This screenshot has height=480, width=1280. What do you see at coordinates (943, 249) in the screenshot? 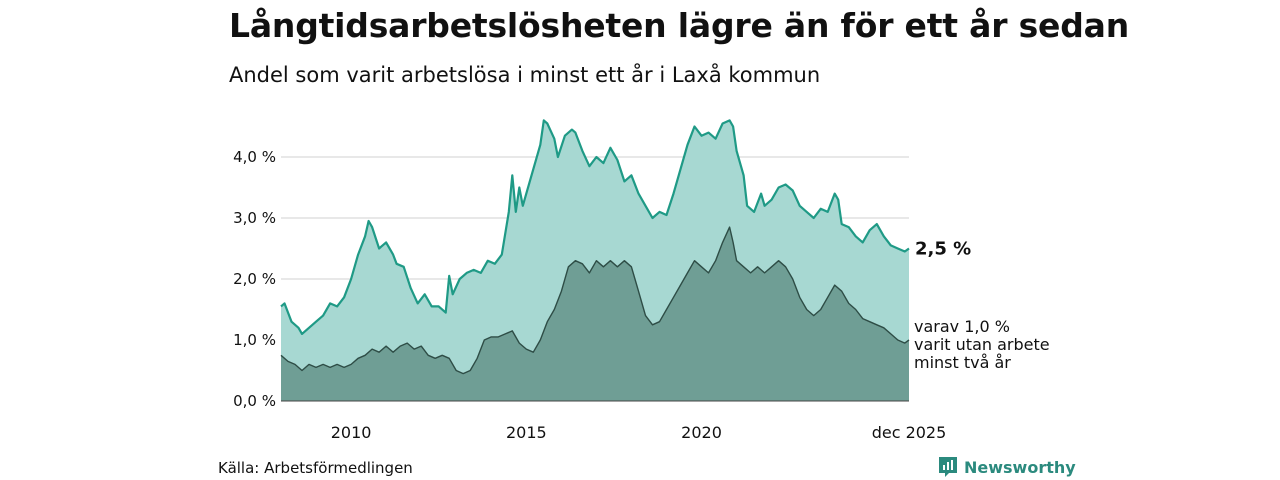
I see `end-label-total: 2,5 %` at bounding box center [943, 249].